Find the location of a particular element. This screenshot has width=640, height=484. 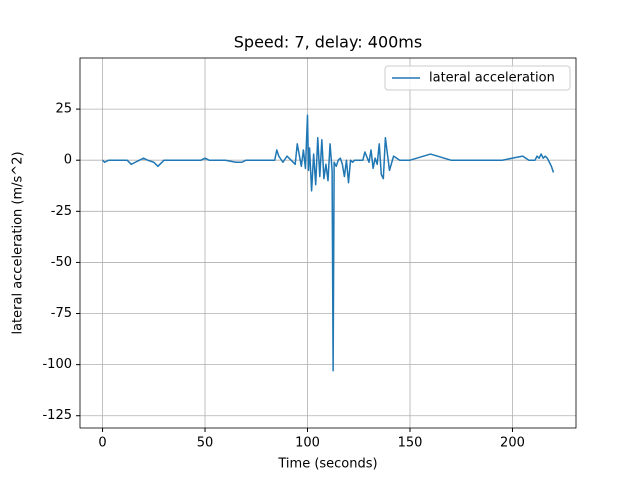

x-tick-label: 150 is located at coordinates (410, 443).